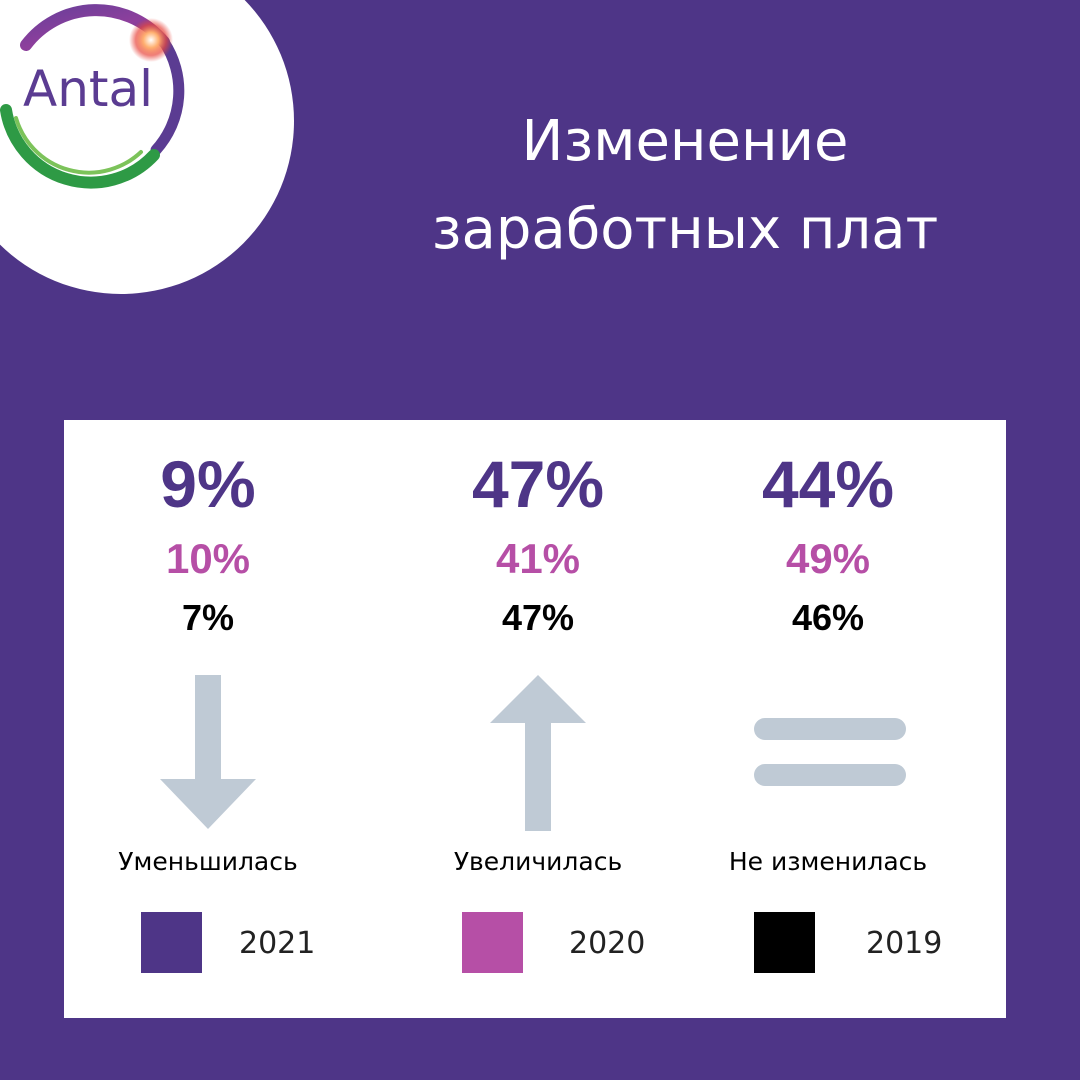  I want to click on legend-year-2019: 2019, so click(904, 943).